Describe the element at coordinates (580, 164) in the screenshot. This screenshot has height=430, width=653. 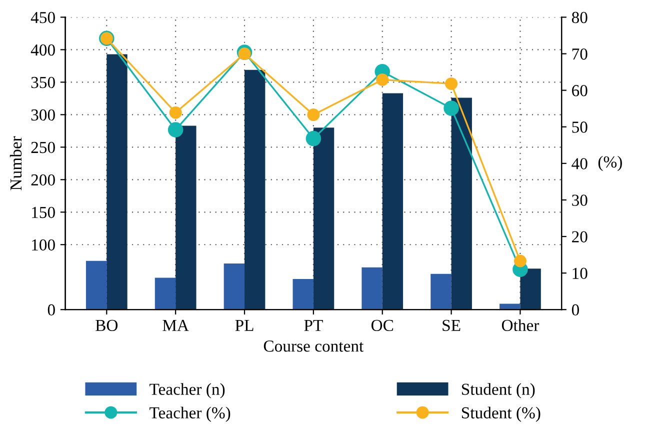
I see `y2-tick-label: 40` at that location.